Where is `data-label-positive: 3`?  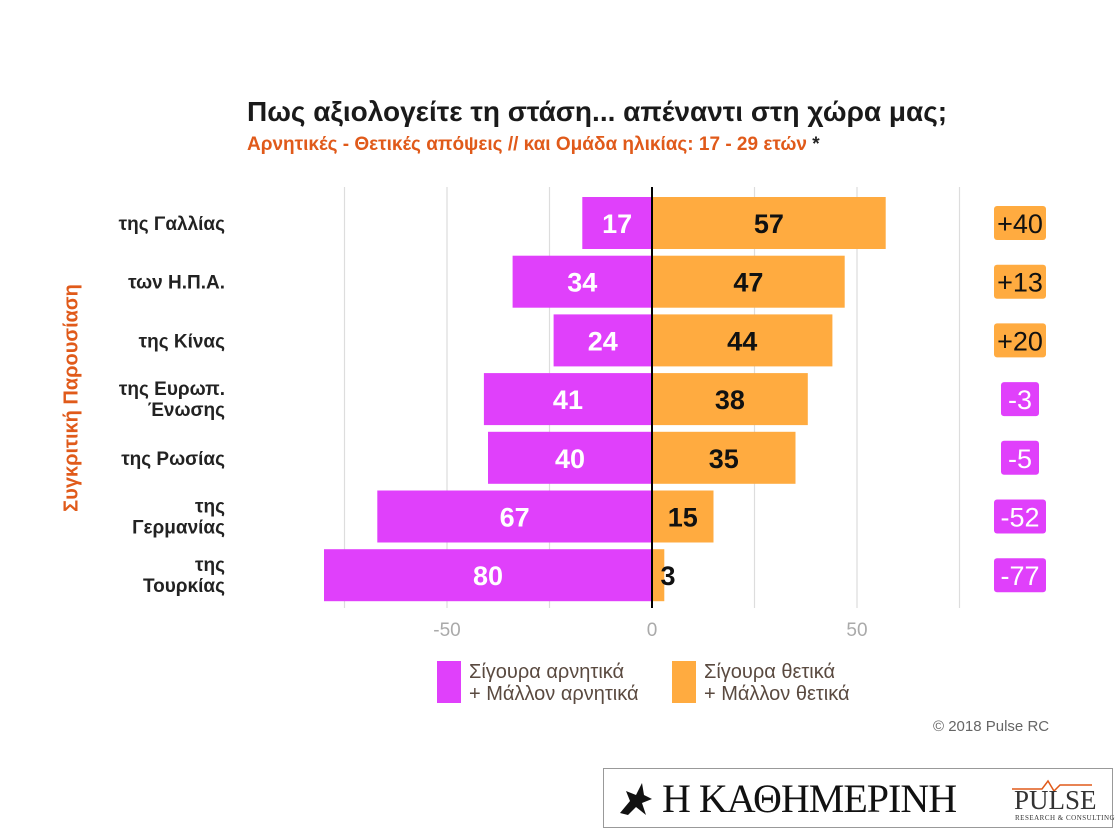
data-label-positive: 3 is located at coordinates (667, 576).